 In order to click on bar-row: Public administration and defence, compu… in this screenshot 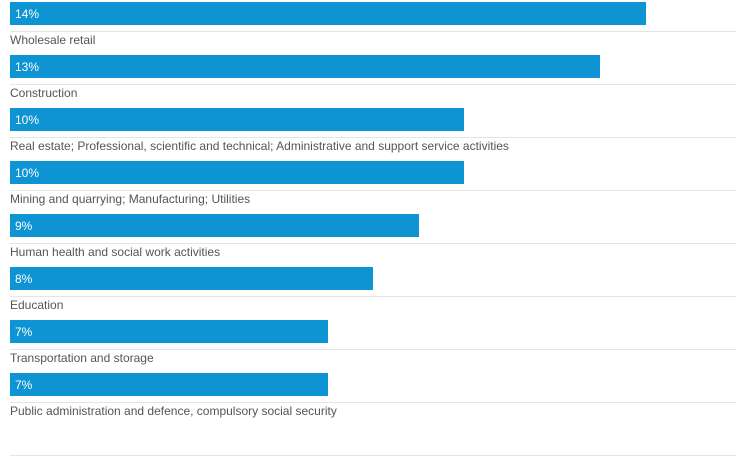, I will do `click(368, 429)`.